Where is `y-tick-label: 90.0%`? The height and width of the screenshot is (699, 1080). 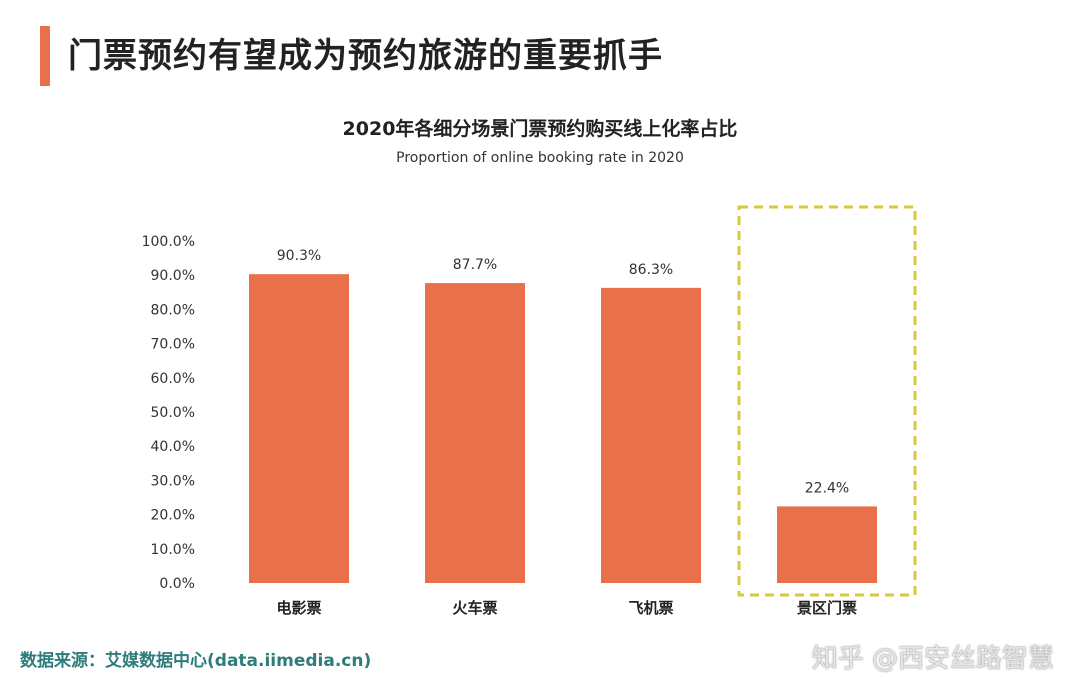
y-tick-label: 90.0% is located at coordinates (173, 276).